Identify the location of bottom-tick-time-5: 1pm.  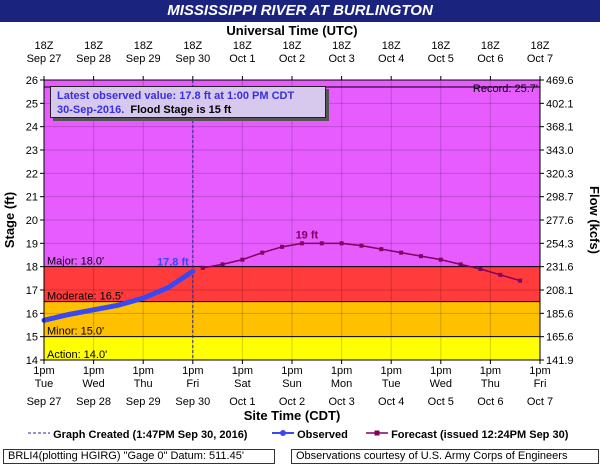
(291, 371).